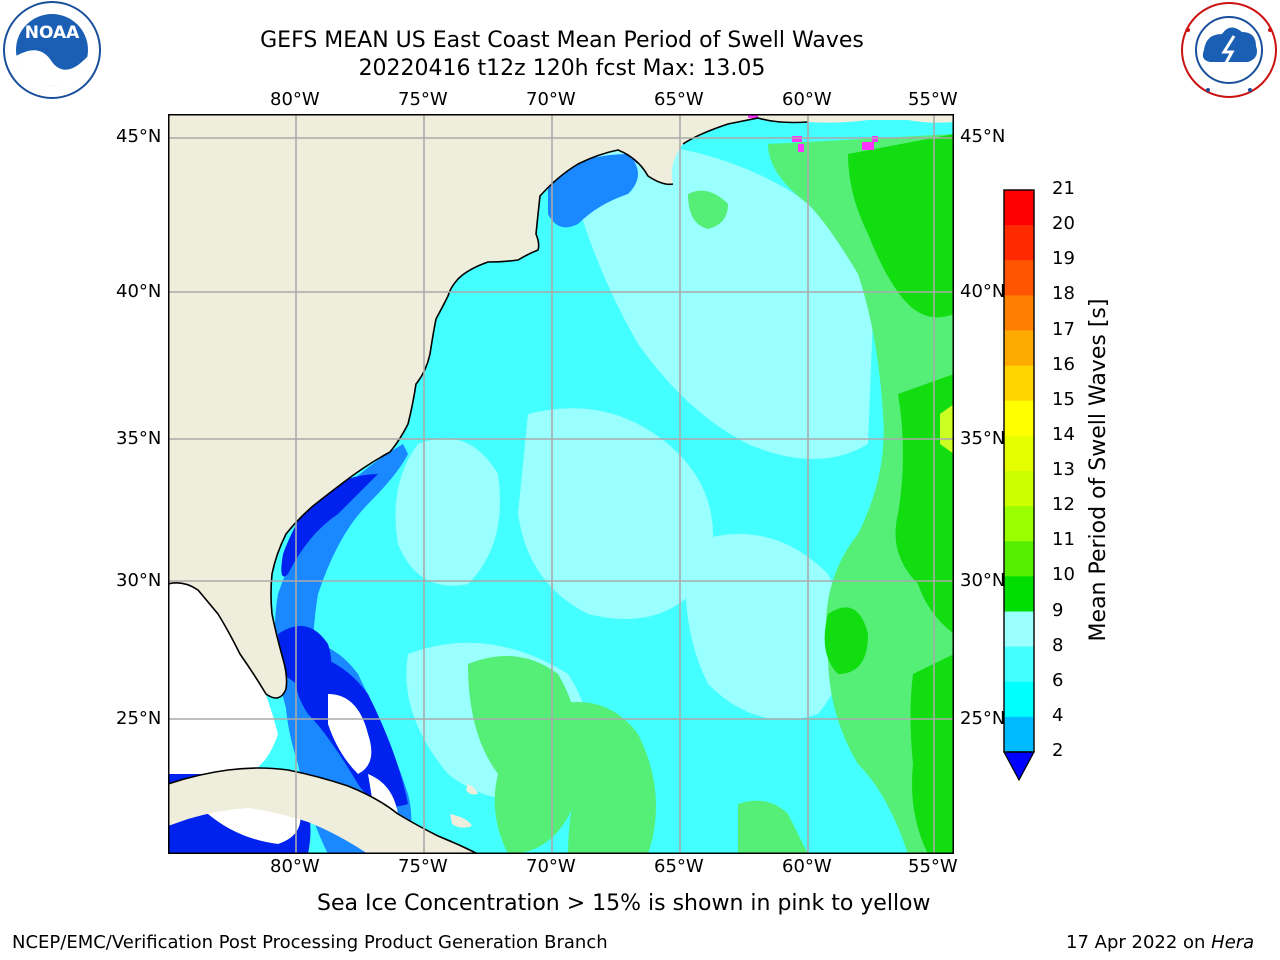 The image size is (1280, 960). What do you see at coordinates (139, 136) in the screenshot?
I see `lat-label-left-45n: 45°N` at bounding box center [139, 136].